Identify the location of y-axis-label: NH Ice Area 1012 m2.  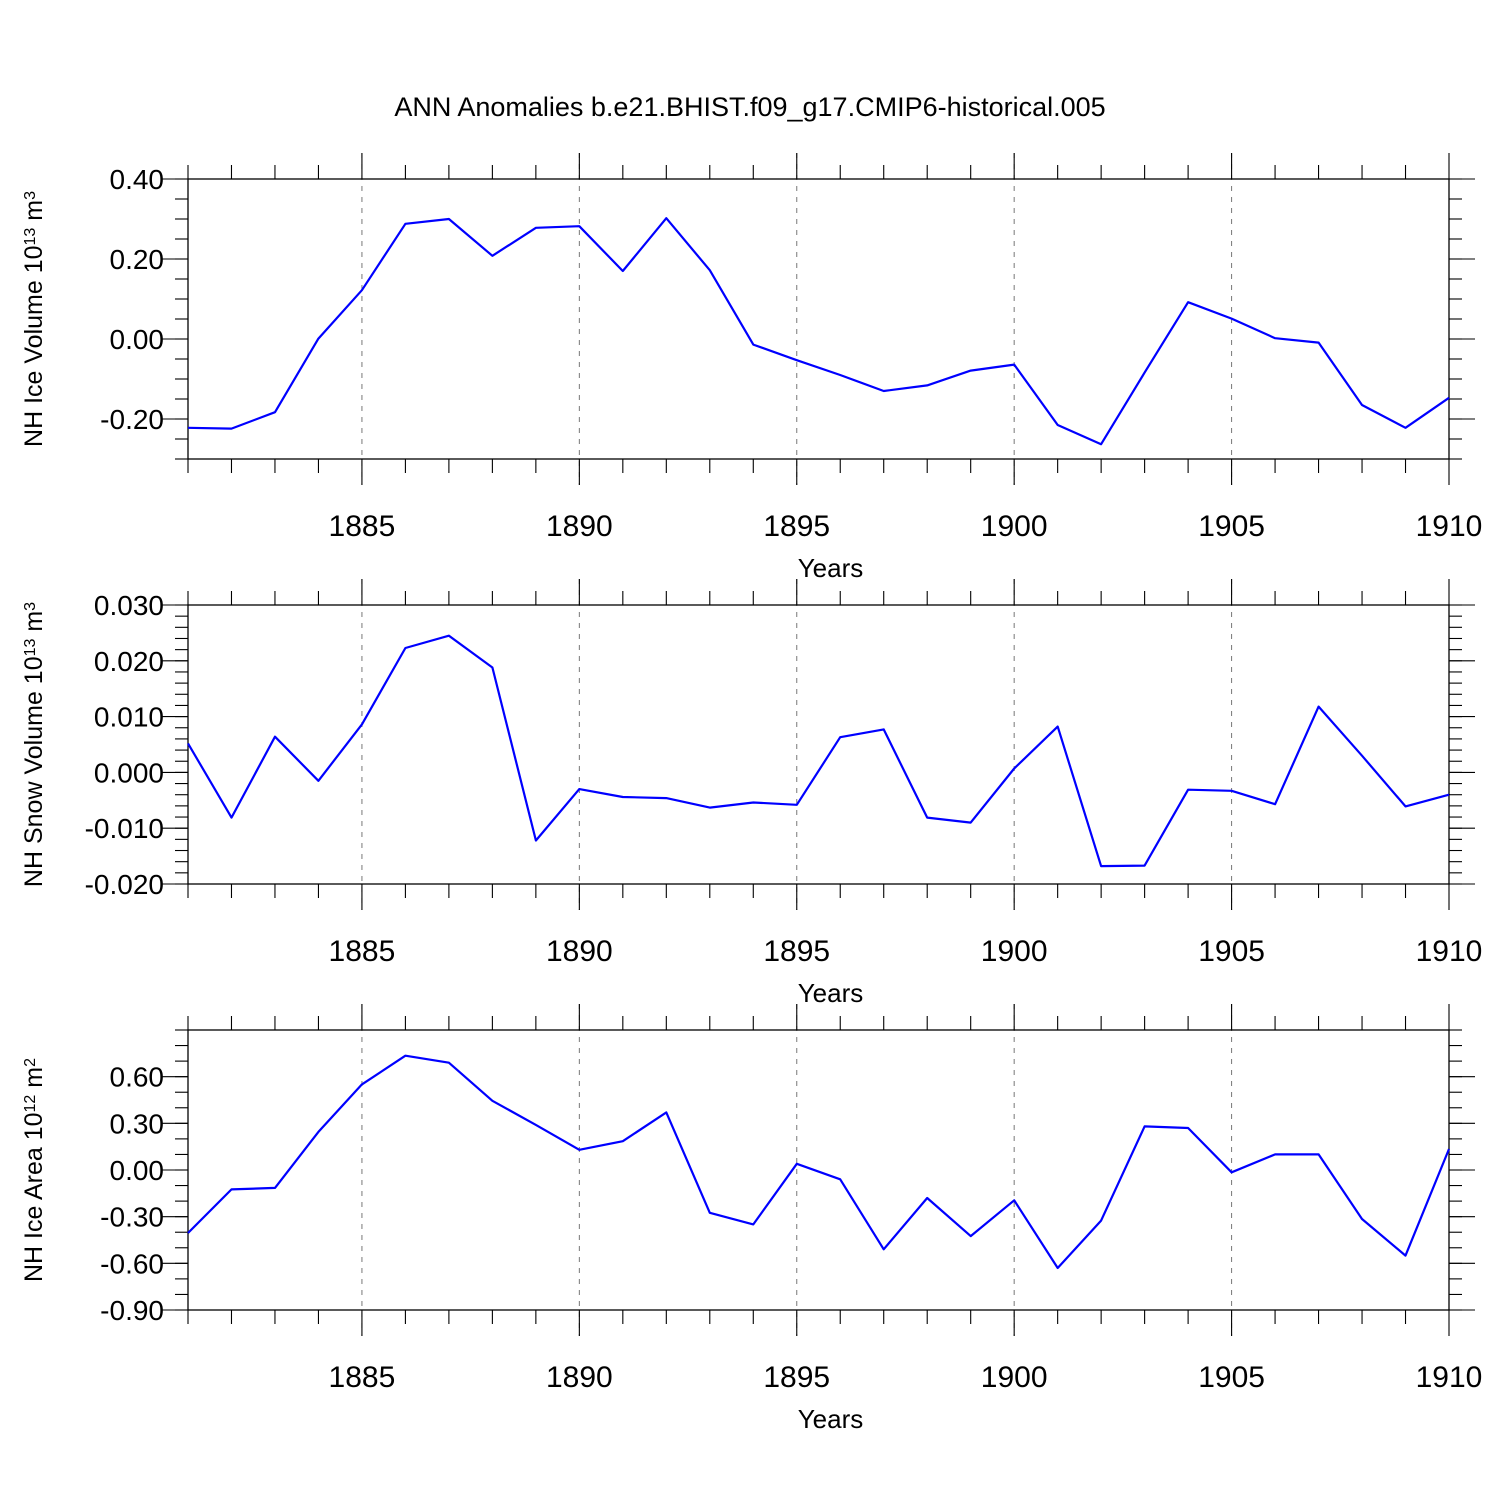
(34, 1170).